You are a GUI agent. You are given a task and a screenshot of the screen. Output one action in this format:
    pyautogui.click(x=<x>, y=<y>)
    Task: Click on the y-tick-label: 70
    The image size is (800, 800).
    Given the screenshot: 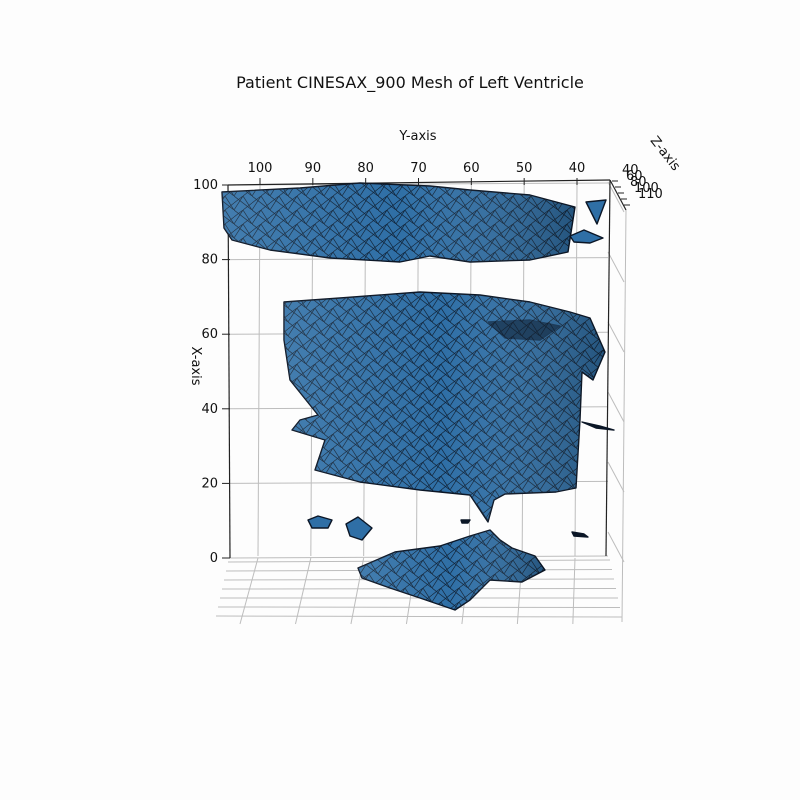 What is the action you would take?
    pyautogui.click(x=418, y=168)
    